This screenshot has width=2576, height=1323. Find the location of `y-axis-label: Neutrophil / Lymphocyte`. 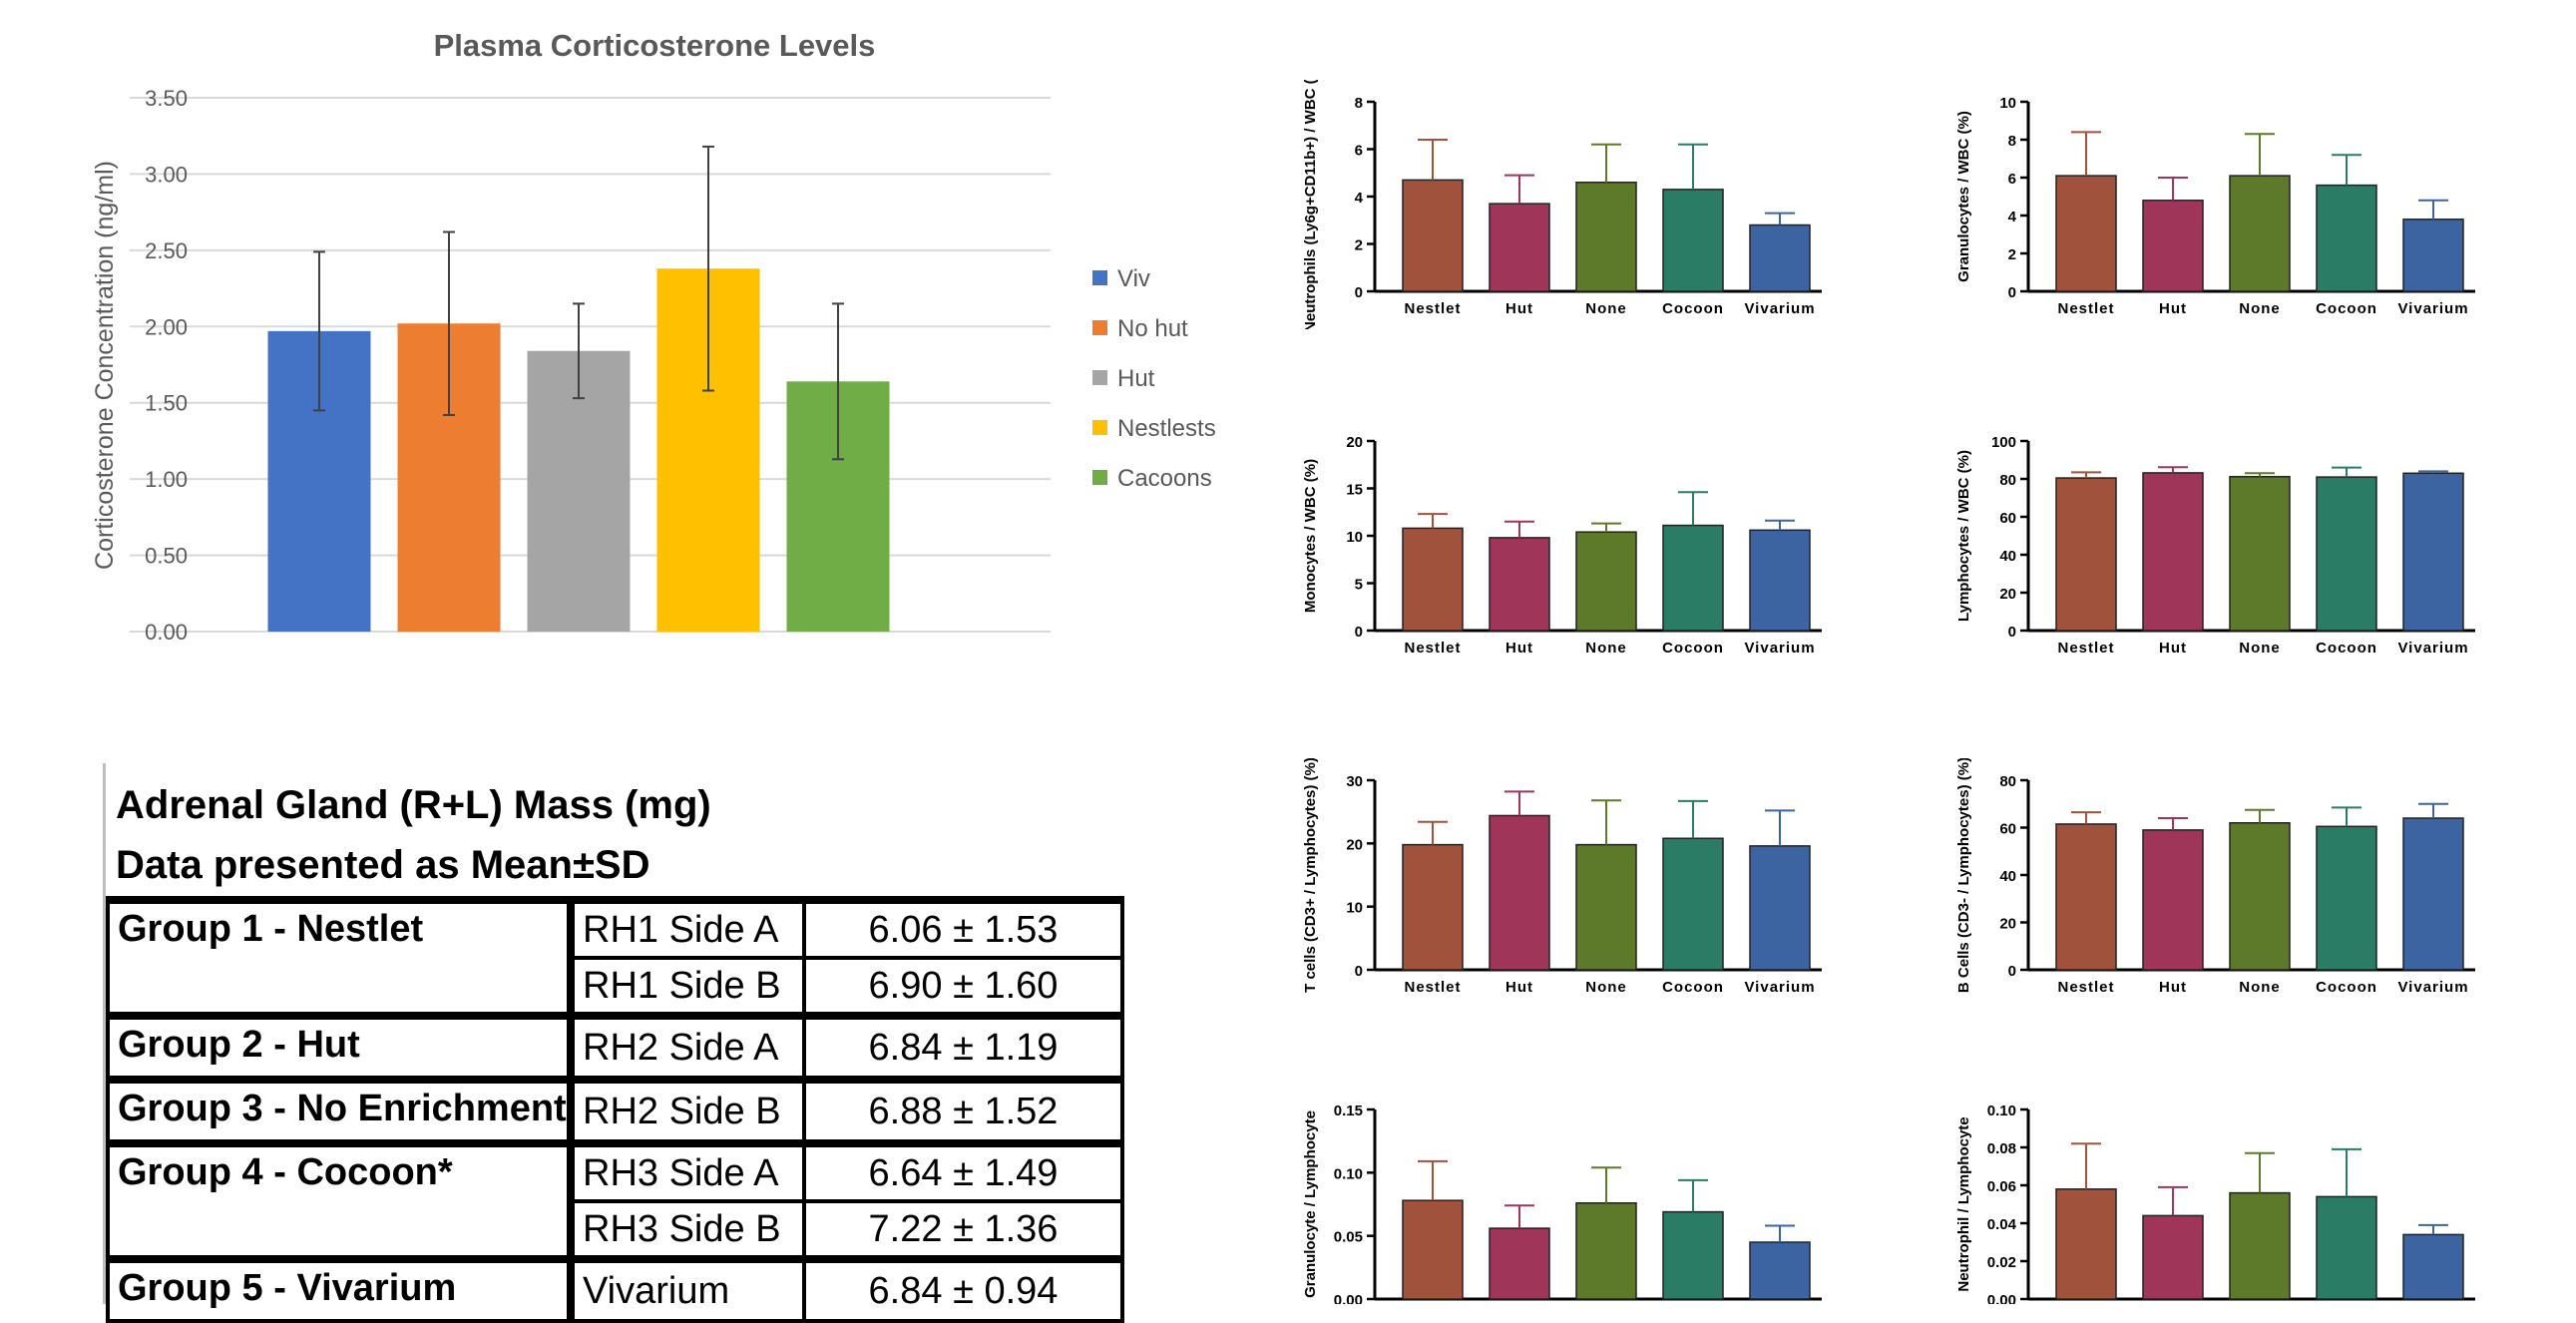

y-axis-label: Neutrophil / Lymphocyte is located at coordinates (1963, 1203).